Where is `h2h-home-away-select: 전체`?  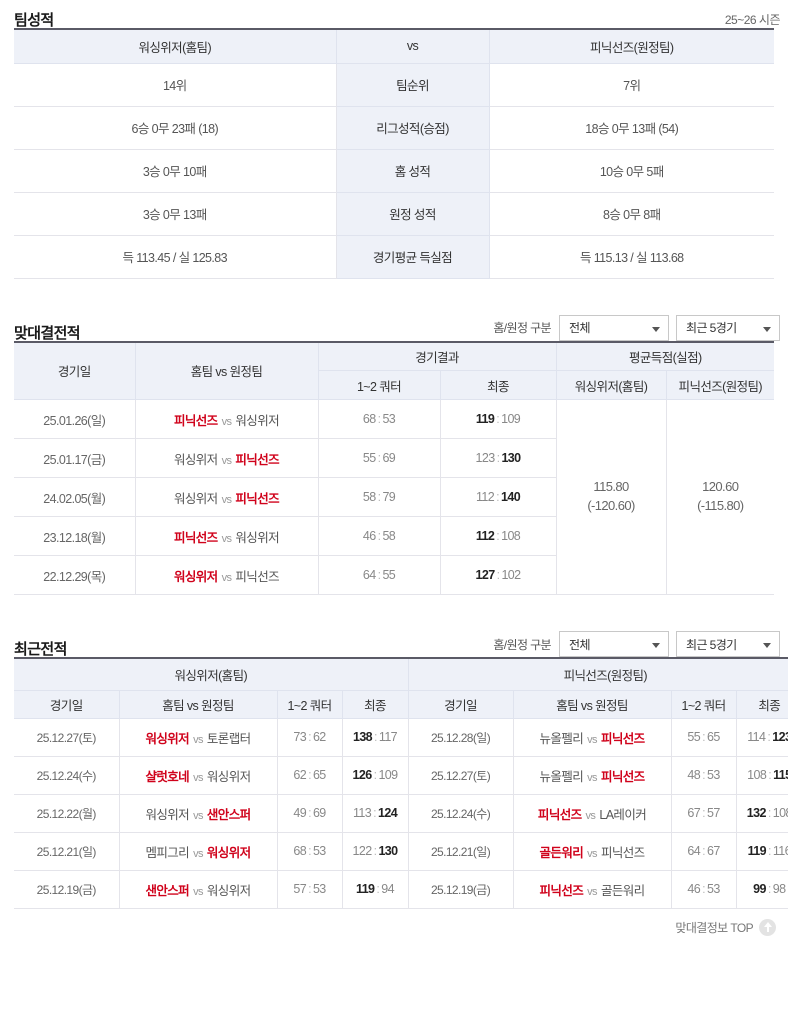 h2h-home-away-select: 전체 is located at coordinates (614, 327).